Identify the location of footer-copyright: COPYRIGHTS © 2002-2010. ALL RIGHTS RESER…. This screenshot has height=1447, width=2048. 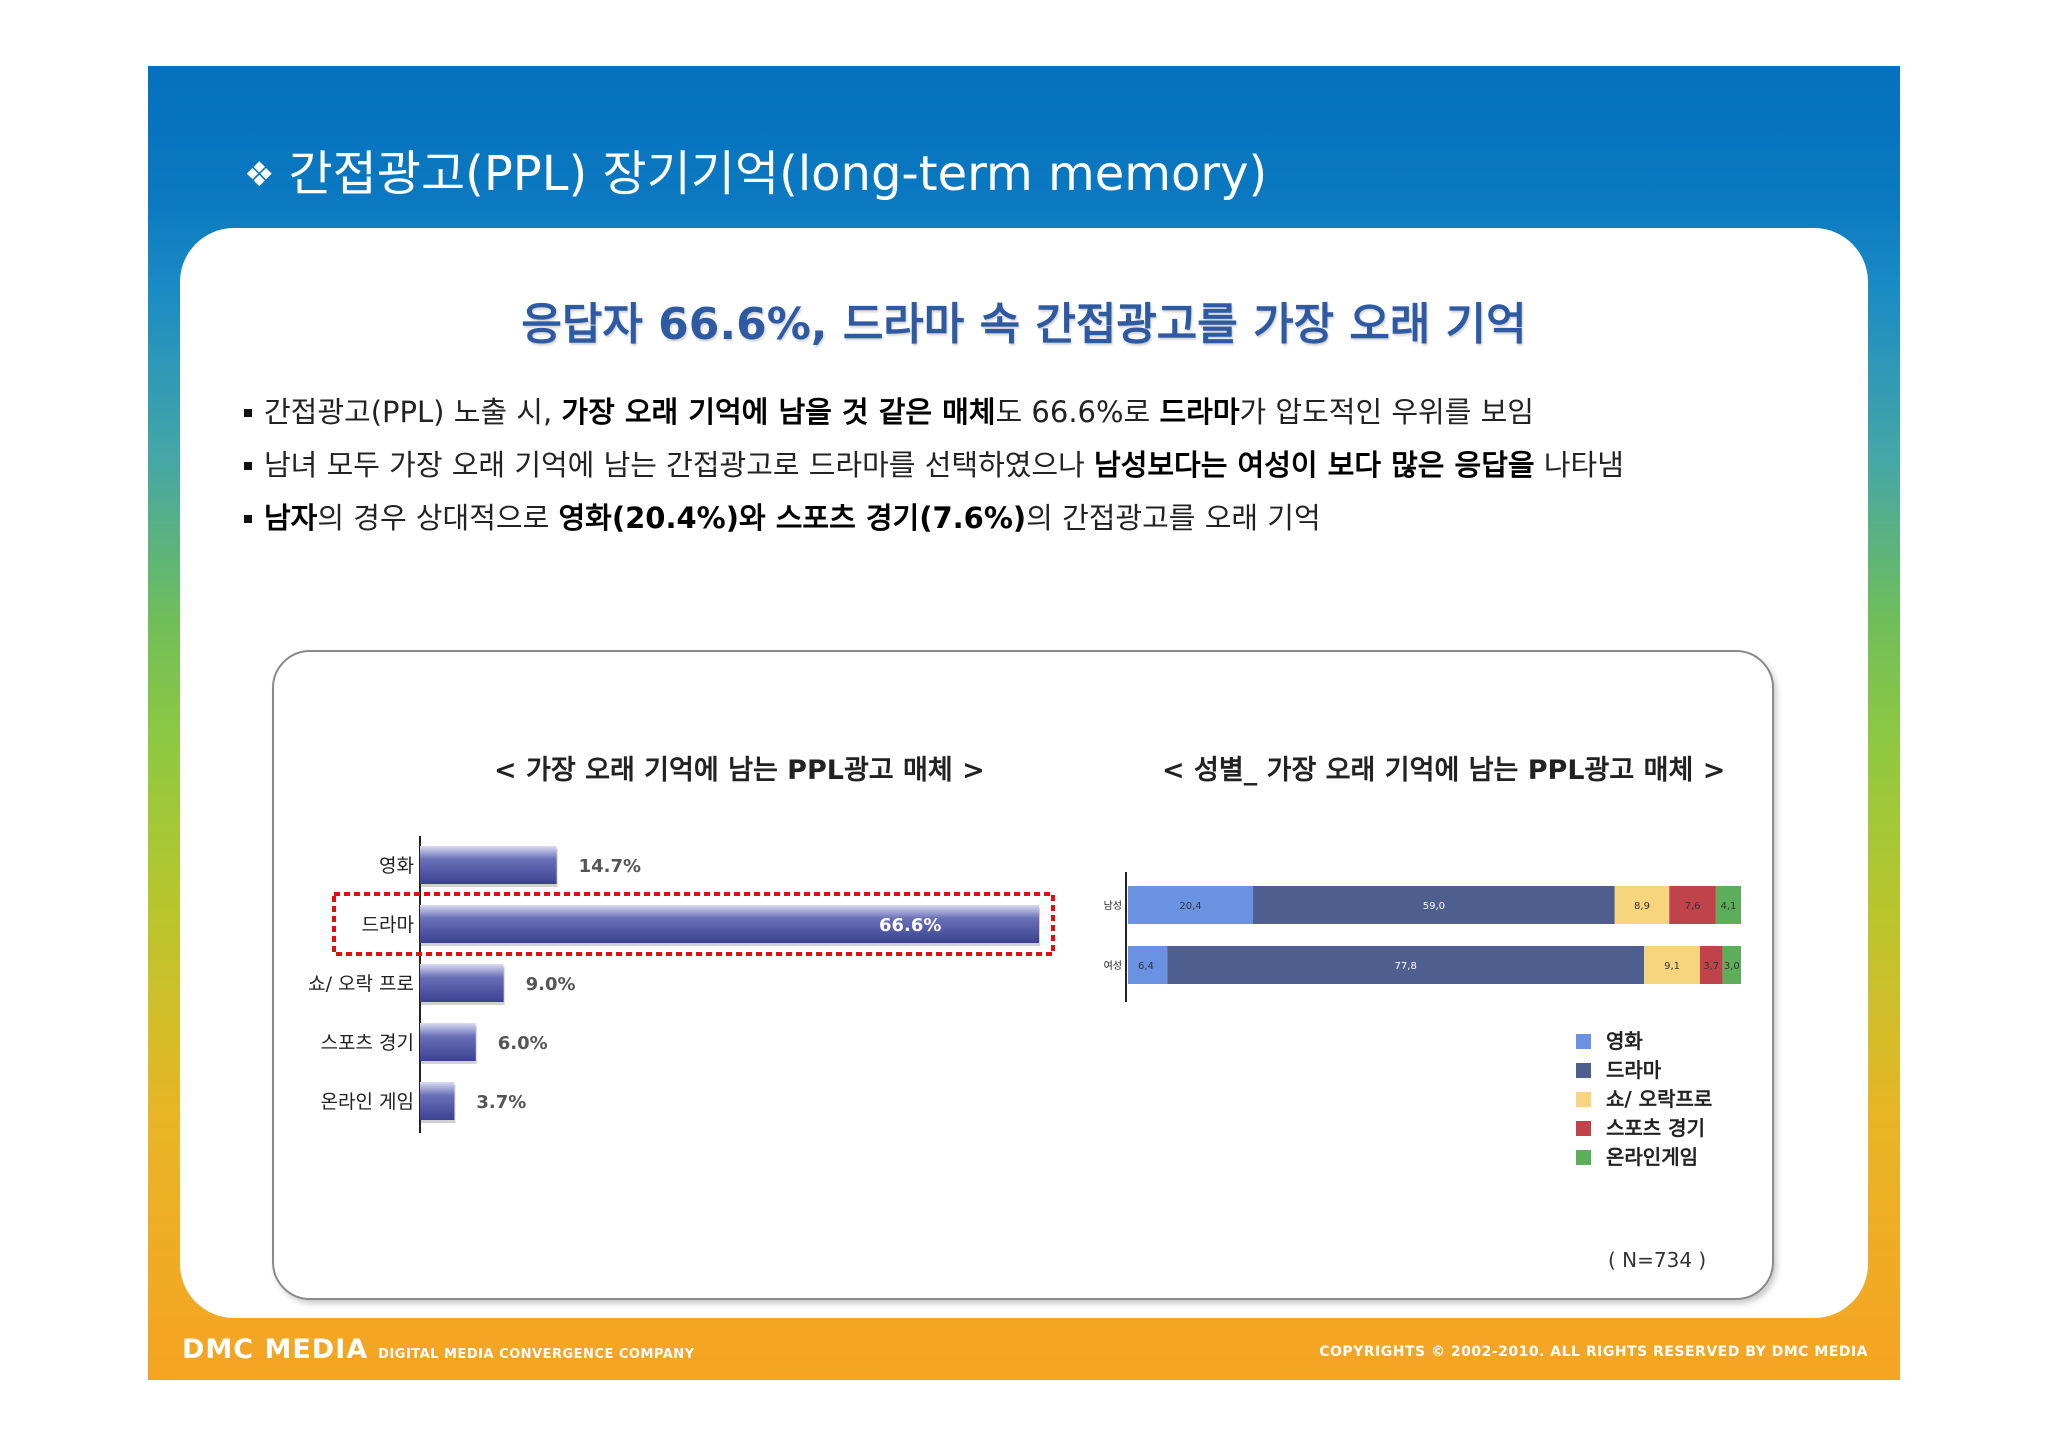
(1593, 1352).